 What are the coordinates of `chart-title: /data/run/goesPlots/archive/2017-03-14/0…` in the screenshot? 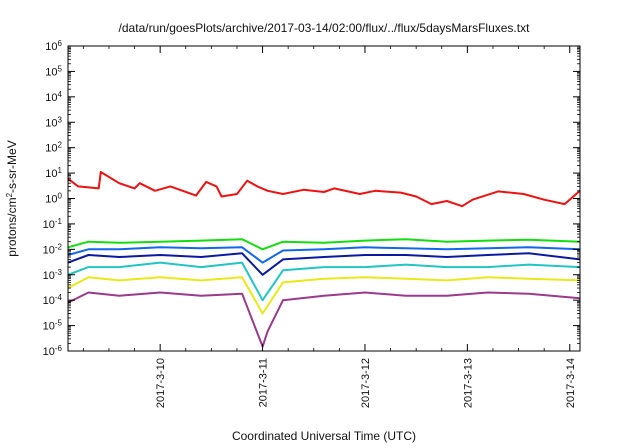 It's located at (325, 28).